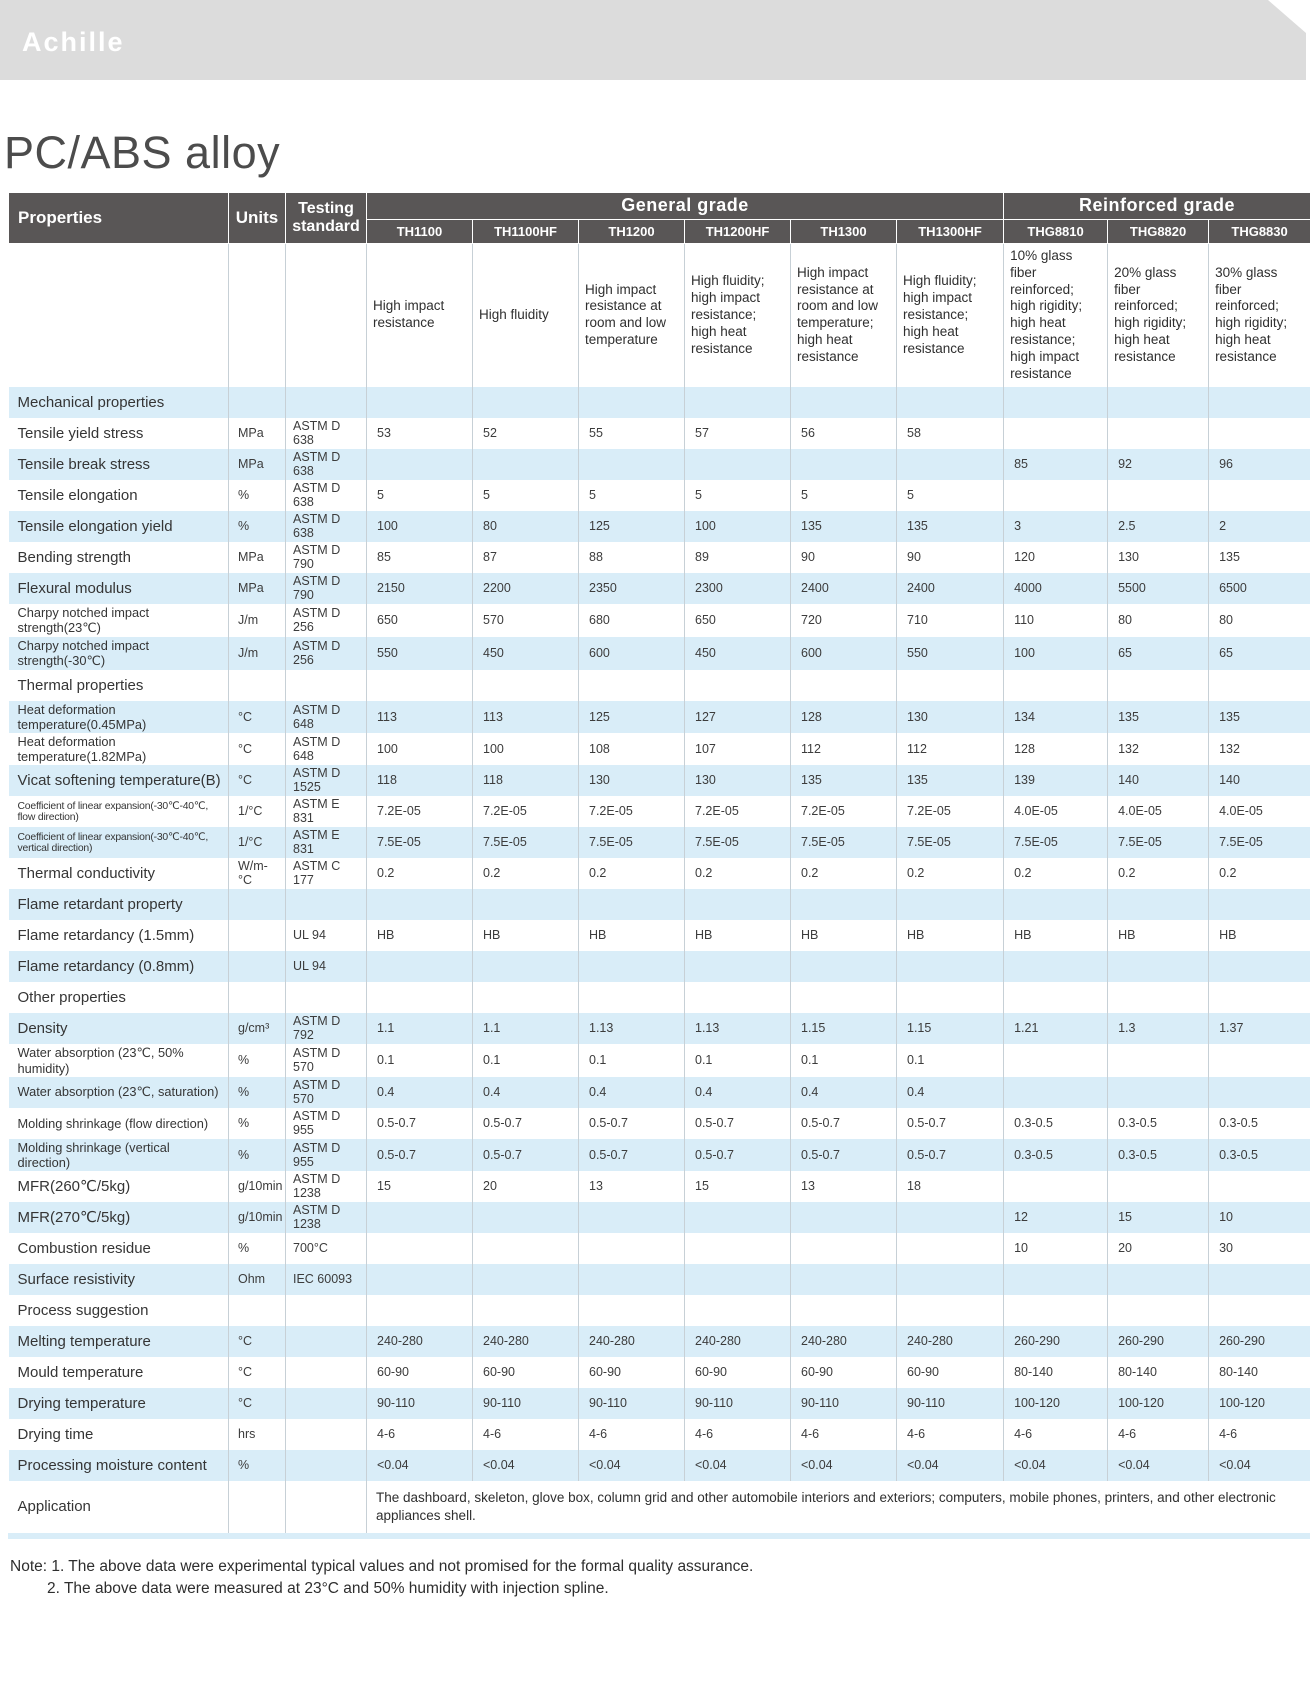  Describe the element at coordinates (843, 748) in the screenshot. I see `value-cell: 112` at that location.